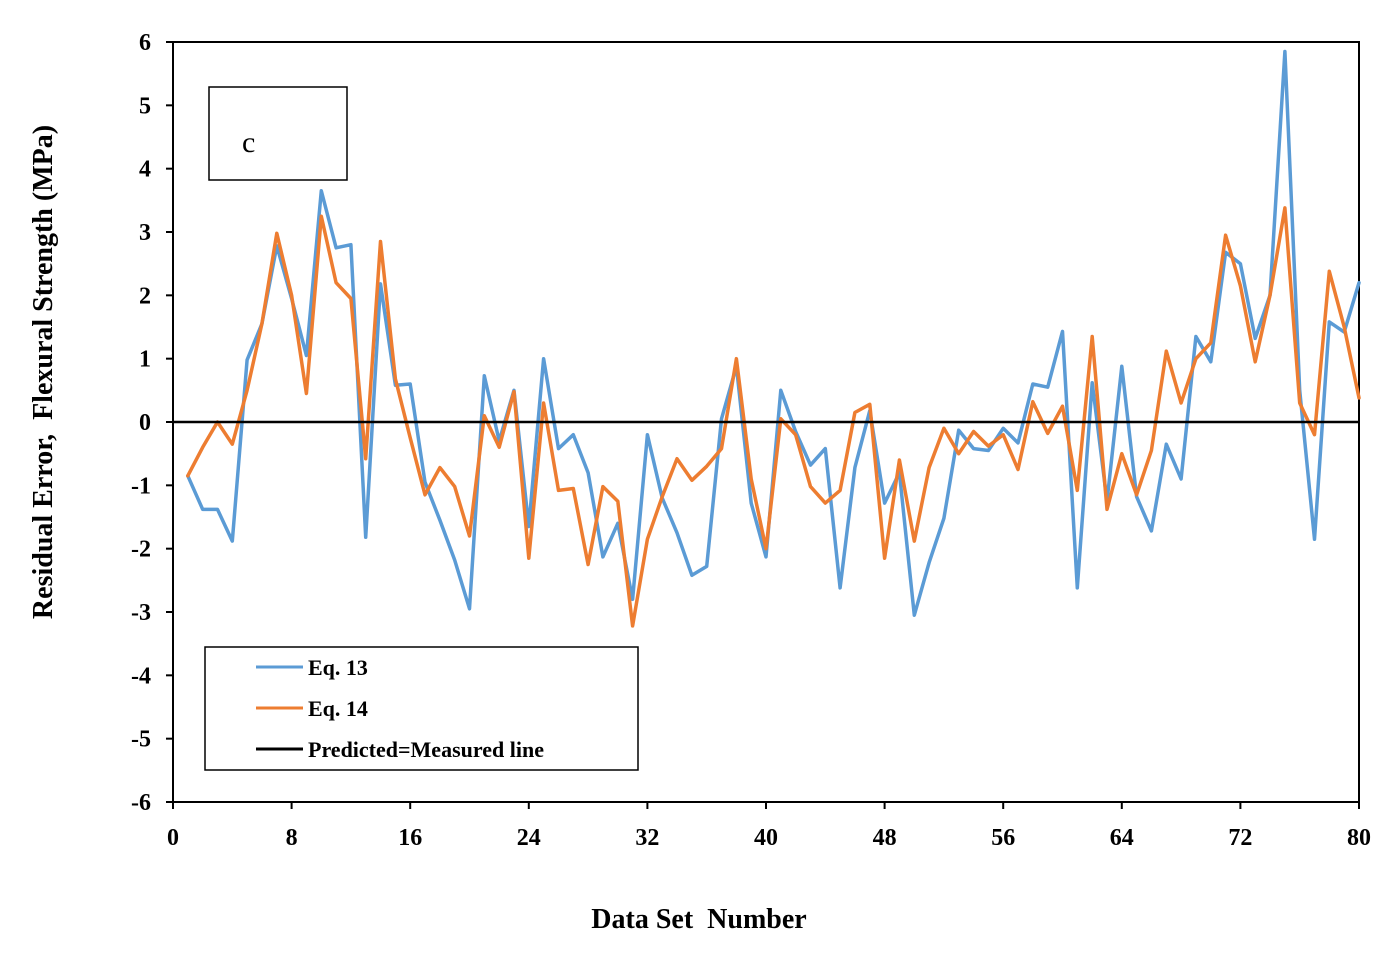 The width and height of the screenshot is (1394, 953). What do you see at coordinates (278, 133) in the screenshot?
I see `panel-label-box` at bounding box center [278, 133].